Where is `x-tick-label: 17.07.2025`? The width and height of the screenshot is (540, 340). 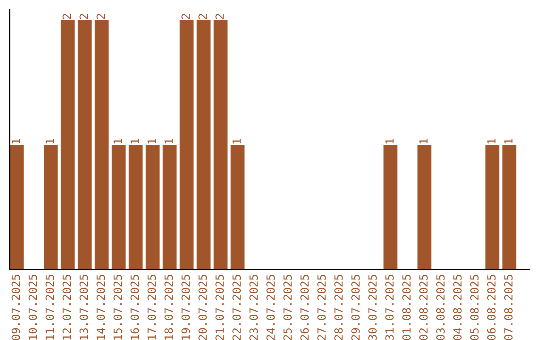 x-tick-label: 17.07.2025 is located at coordinates (152, 307).